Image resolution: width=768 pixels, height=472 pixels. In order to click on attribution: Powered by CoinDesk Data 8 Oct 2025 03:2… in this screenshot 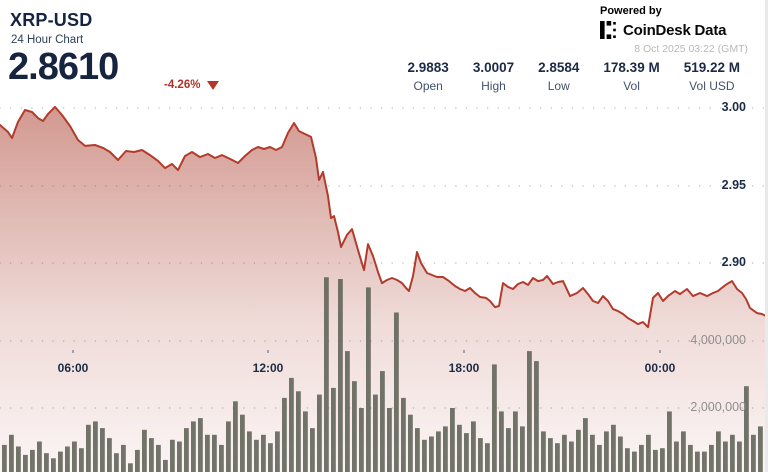, I will do `click(674, 30)`.